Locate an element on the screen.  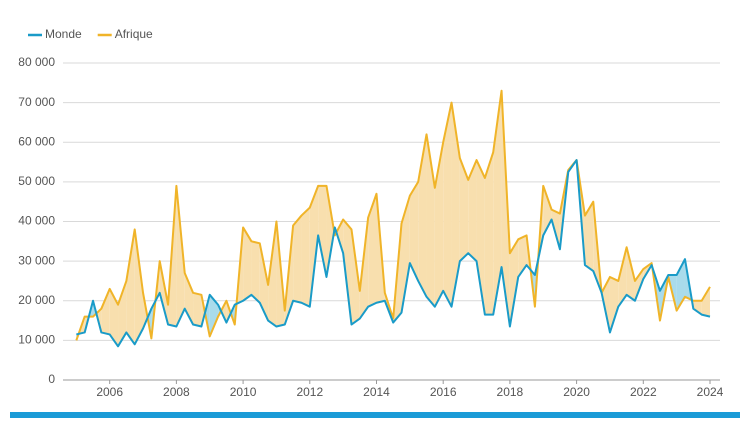
y-tick-label: 60 000 is located at coordinates (36, 141).